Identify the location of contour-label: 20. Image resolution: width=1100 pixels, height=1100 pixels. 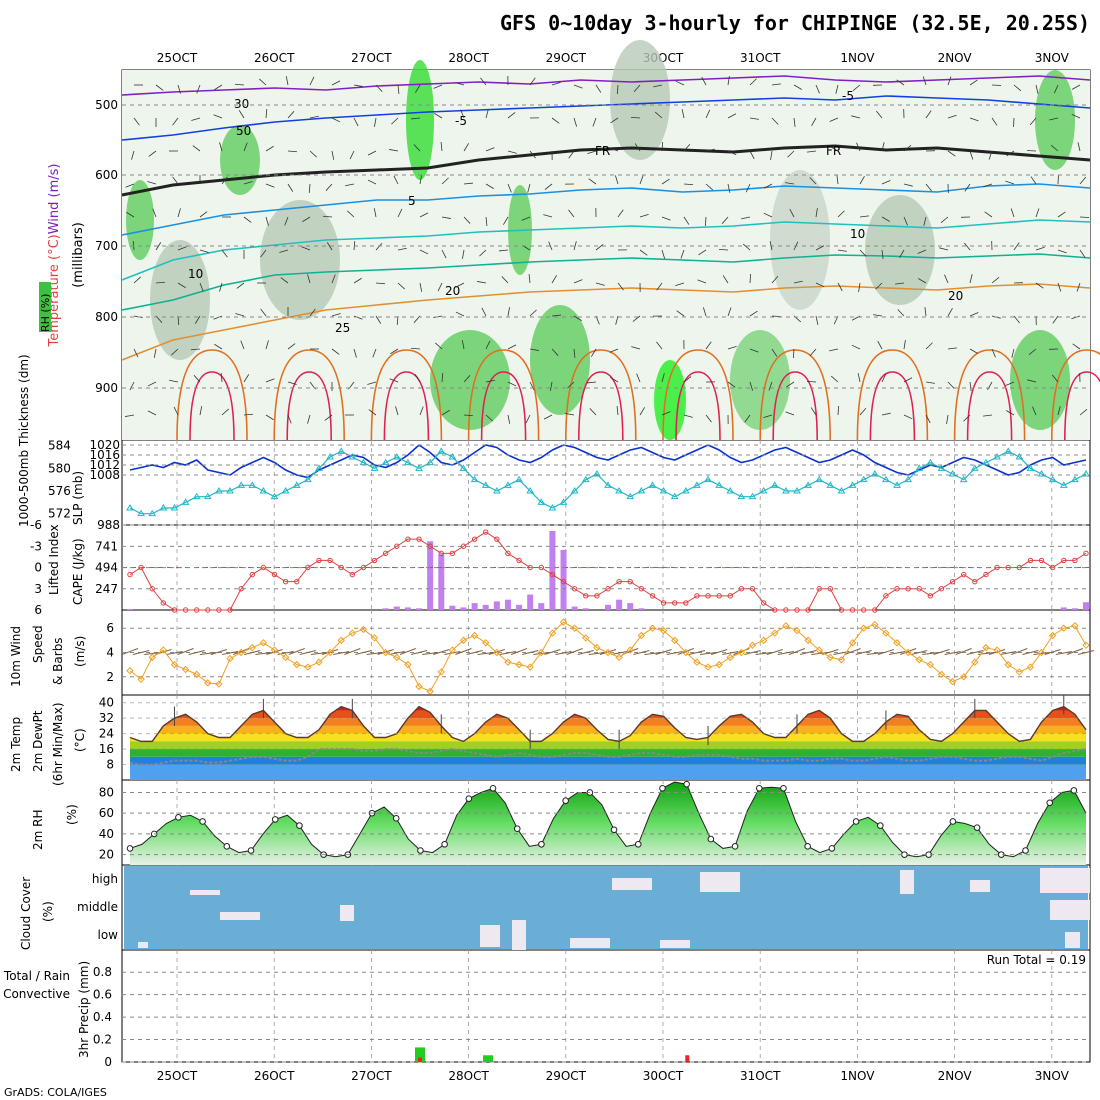
(452, 291).